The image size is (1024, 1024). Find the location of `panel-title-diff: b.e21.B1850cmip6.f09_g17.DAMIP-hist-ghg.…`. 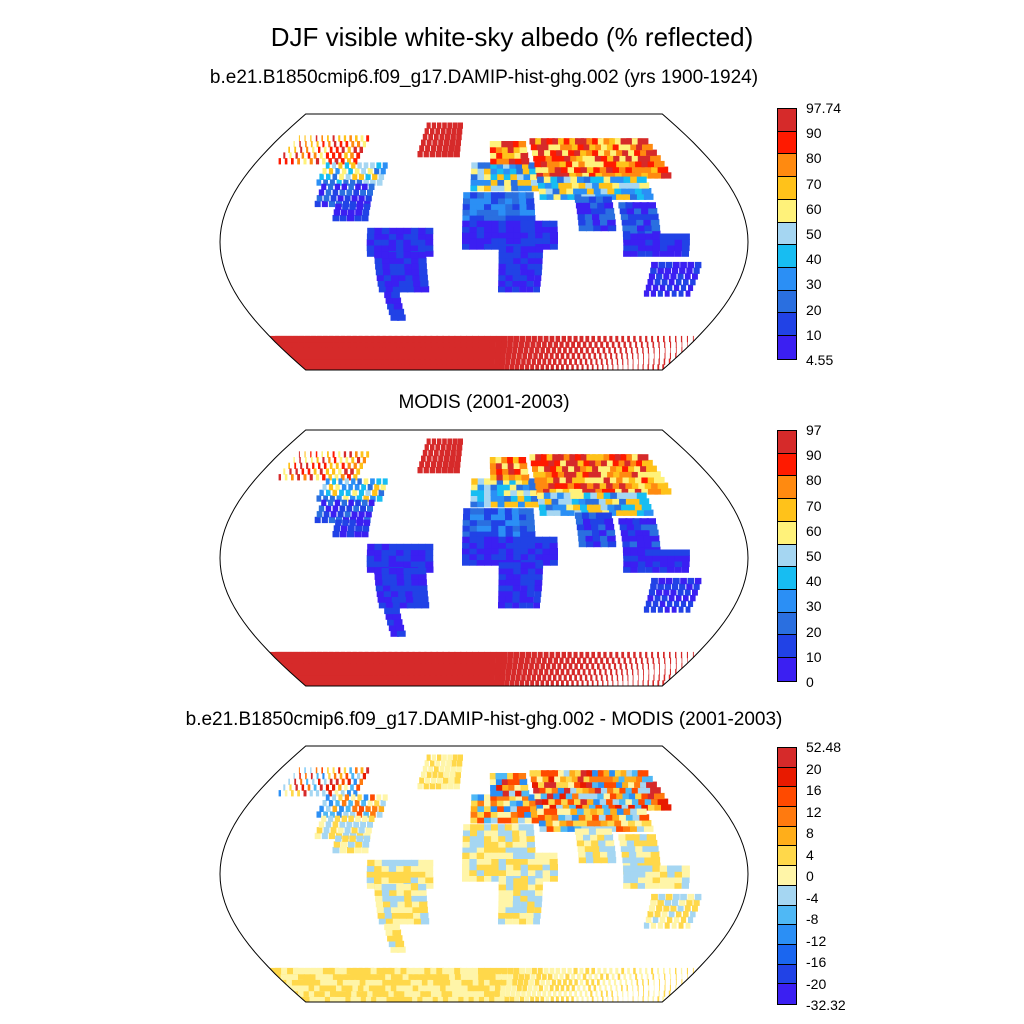

panel-title-diff: b.e21.B1850cmip6.f09_g17.DAMIP-hist-ghg.… is located at coordinates (484, 719).